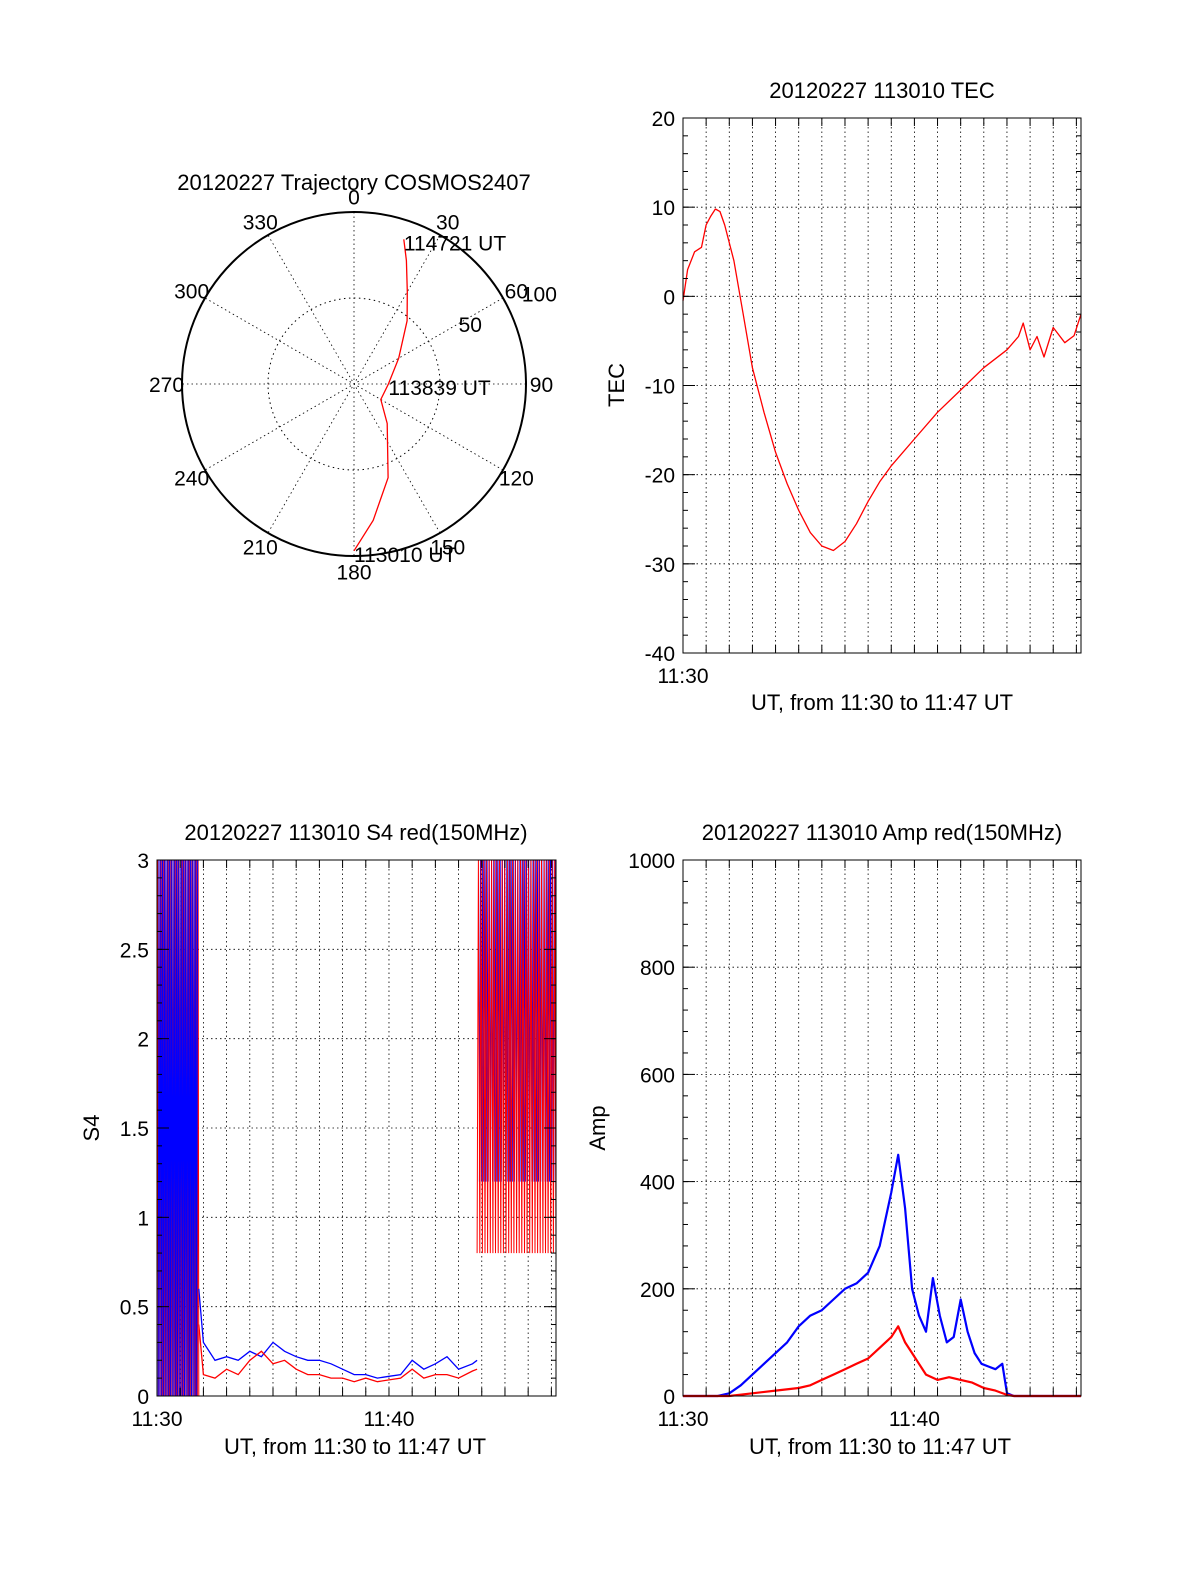 This screenshot has width=1200, height=1575. Describe the element at coordinates (657, 968) in the screenshot. I see `amp-ytick-label-1: 800` at that location.